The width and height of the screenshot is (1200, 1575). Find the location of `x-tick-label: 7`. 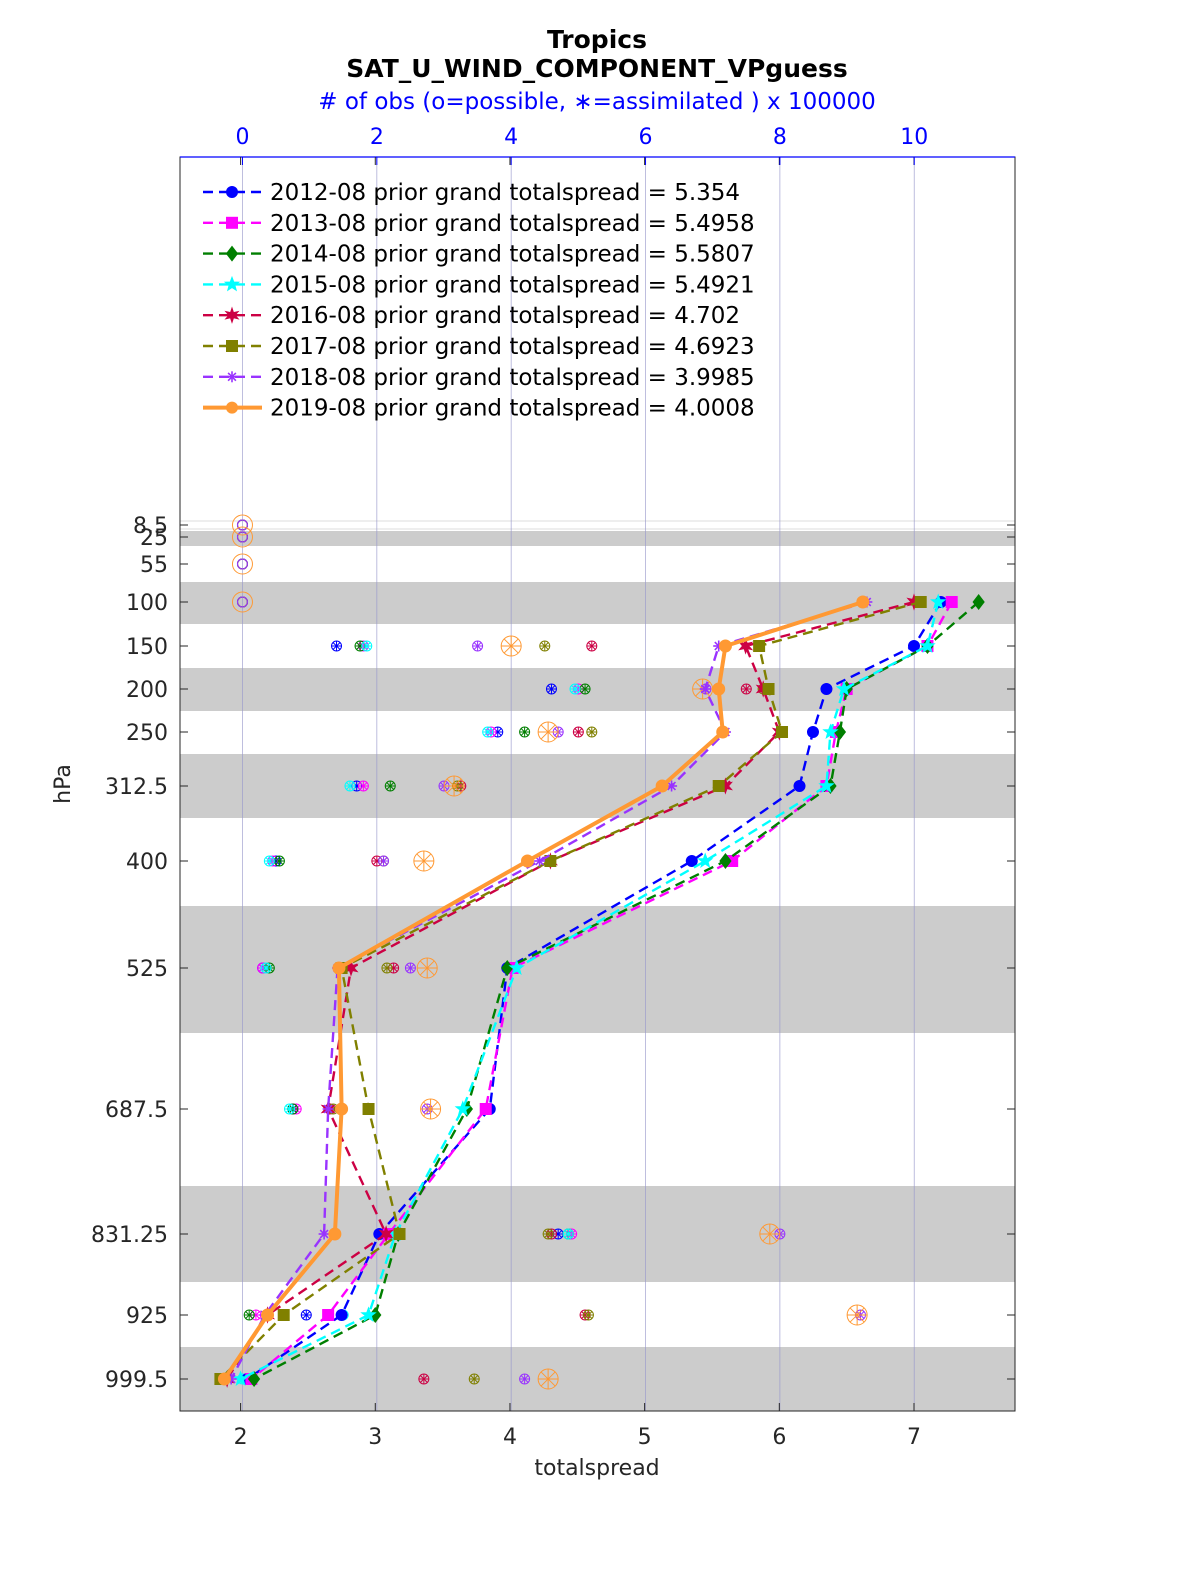

x-tick-label: 7 is located at coordinates (914, 1437).